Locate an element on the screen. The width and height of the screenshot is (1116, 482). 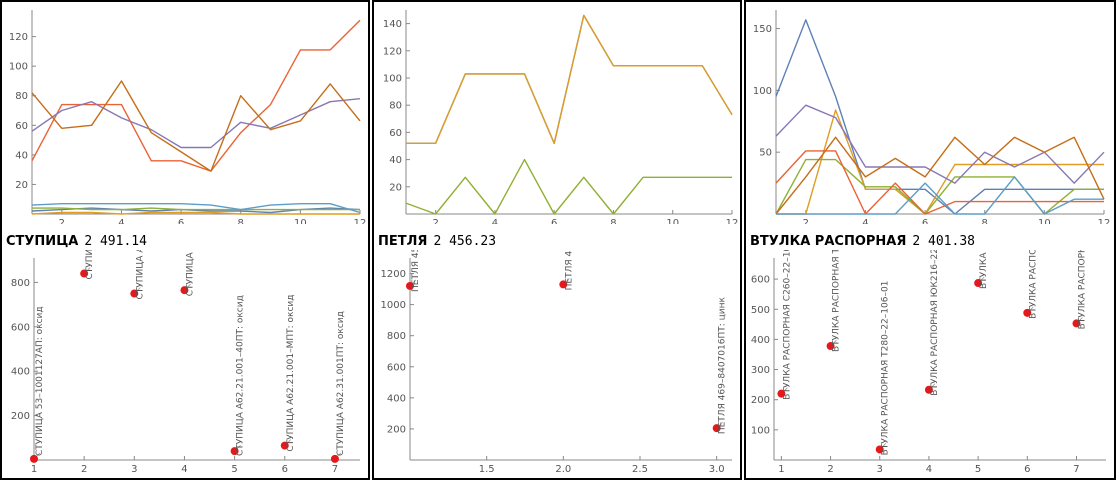
line-chart-stupica: 2 4 6 8 10 12 20 40 60 80 100 120 is located at coordinates (188, 117).